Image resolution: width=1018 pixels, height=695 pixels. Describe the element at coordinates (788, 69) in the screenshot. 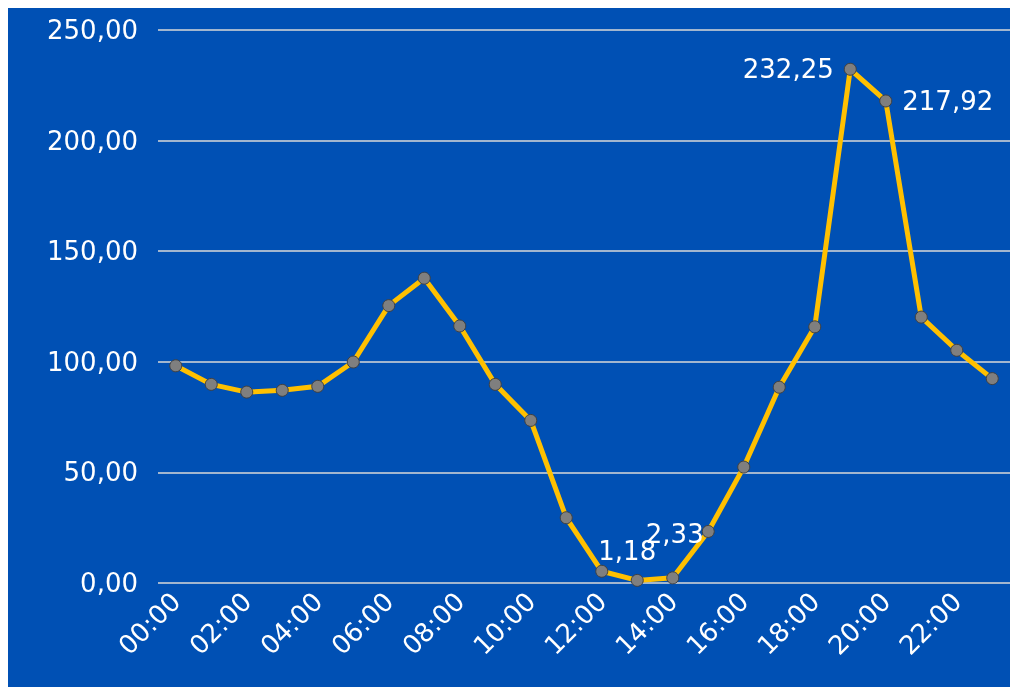

I see `data-label: 232,25` at that location.